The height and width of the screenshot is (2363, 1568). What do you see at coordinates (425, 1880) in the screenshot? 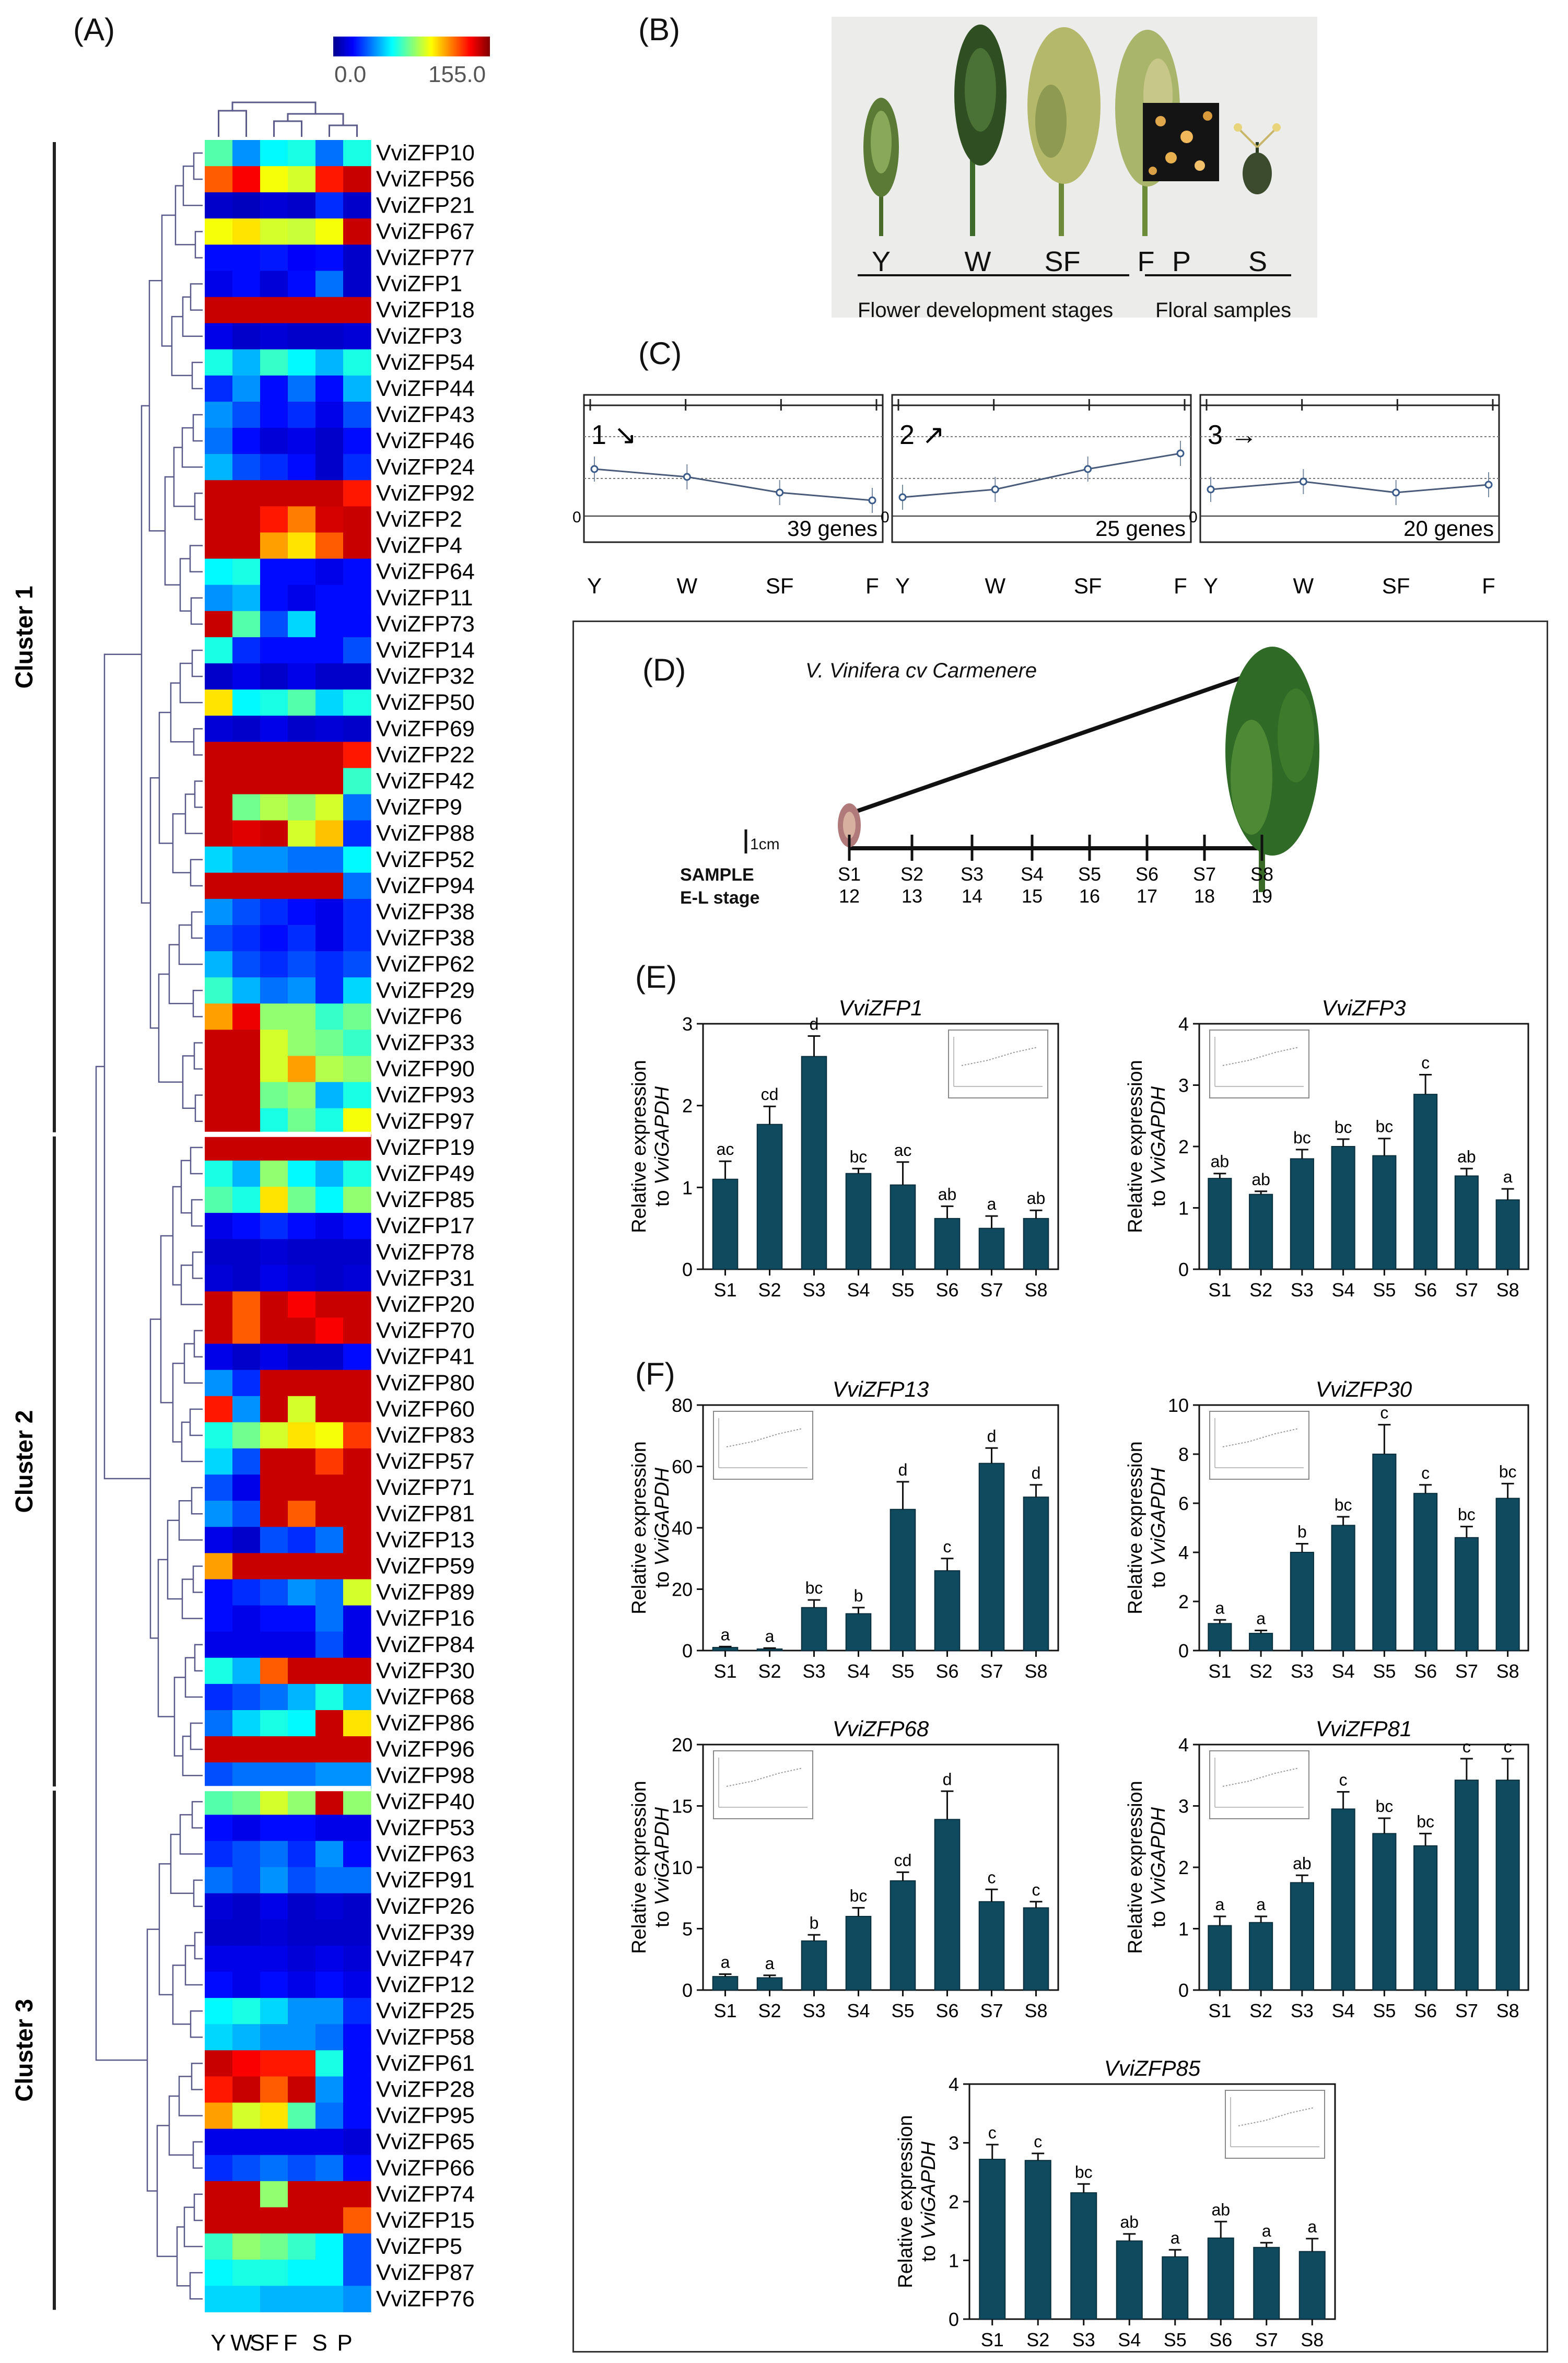
I see `gene-label: VviZFP91` at bounding box center [425, 1880].